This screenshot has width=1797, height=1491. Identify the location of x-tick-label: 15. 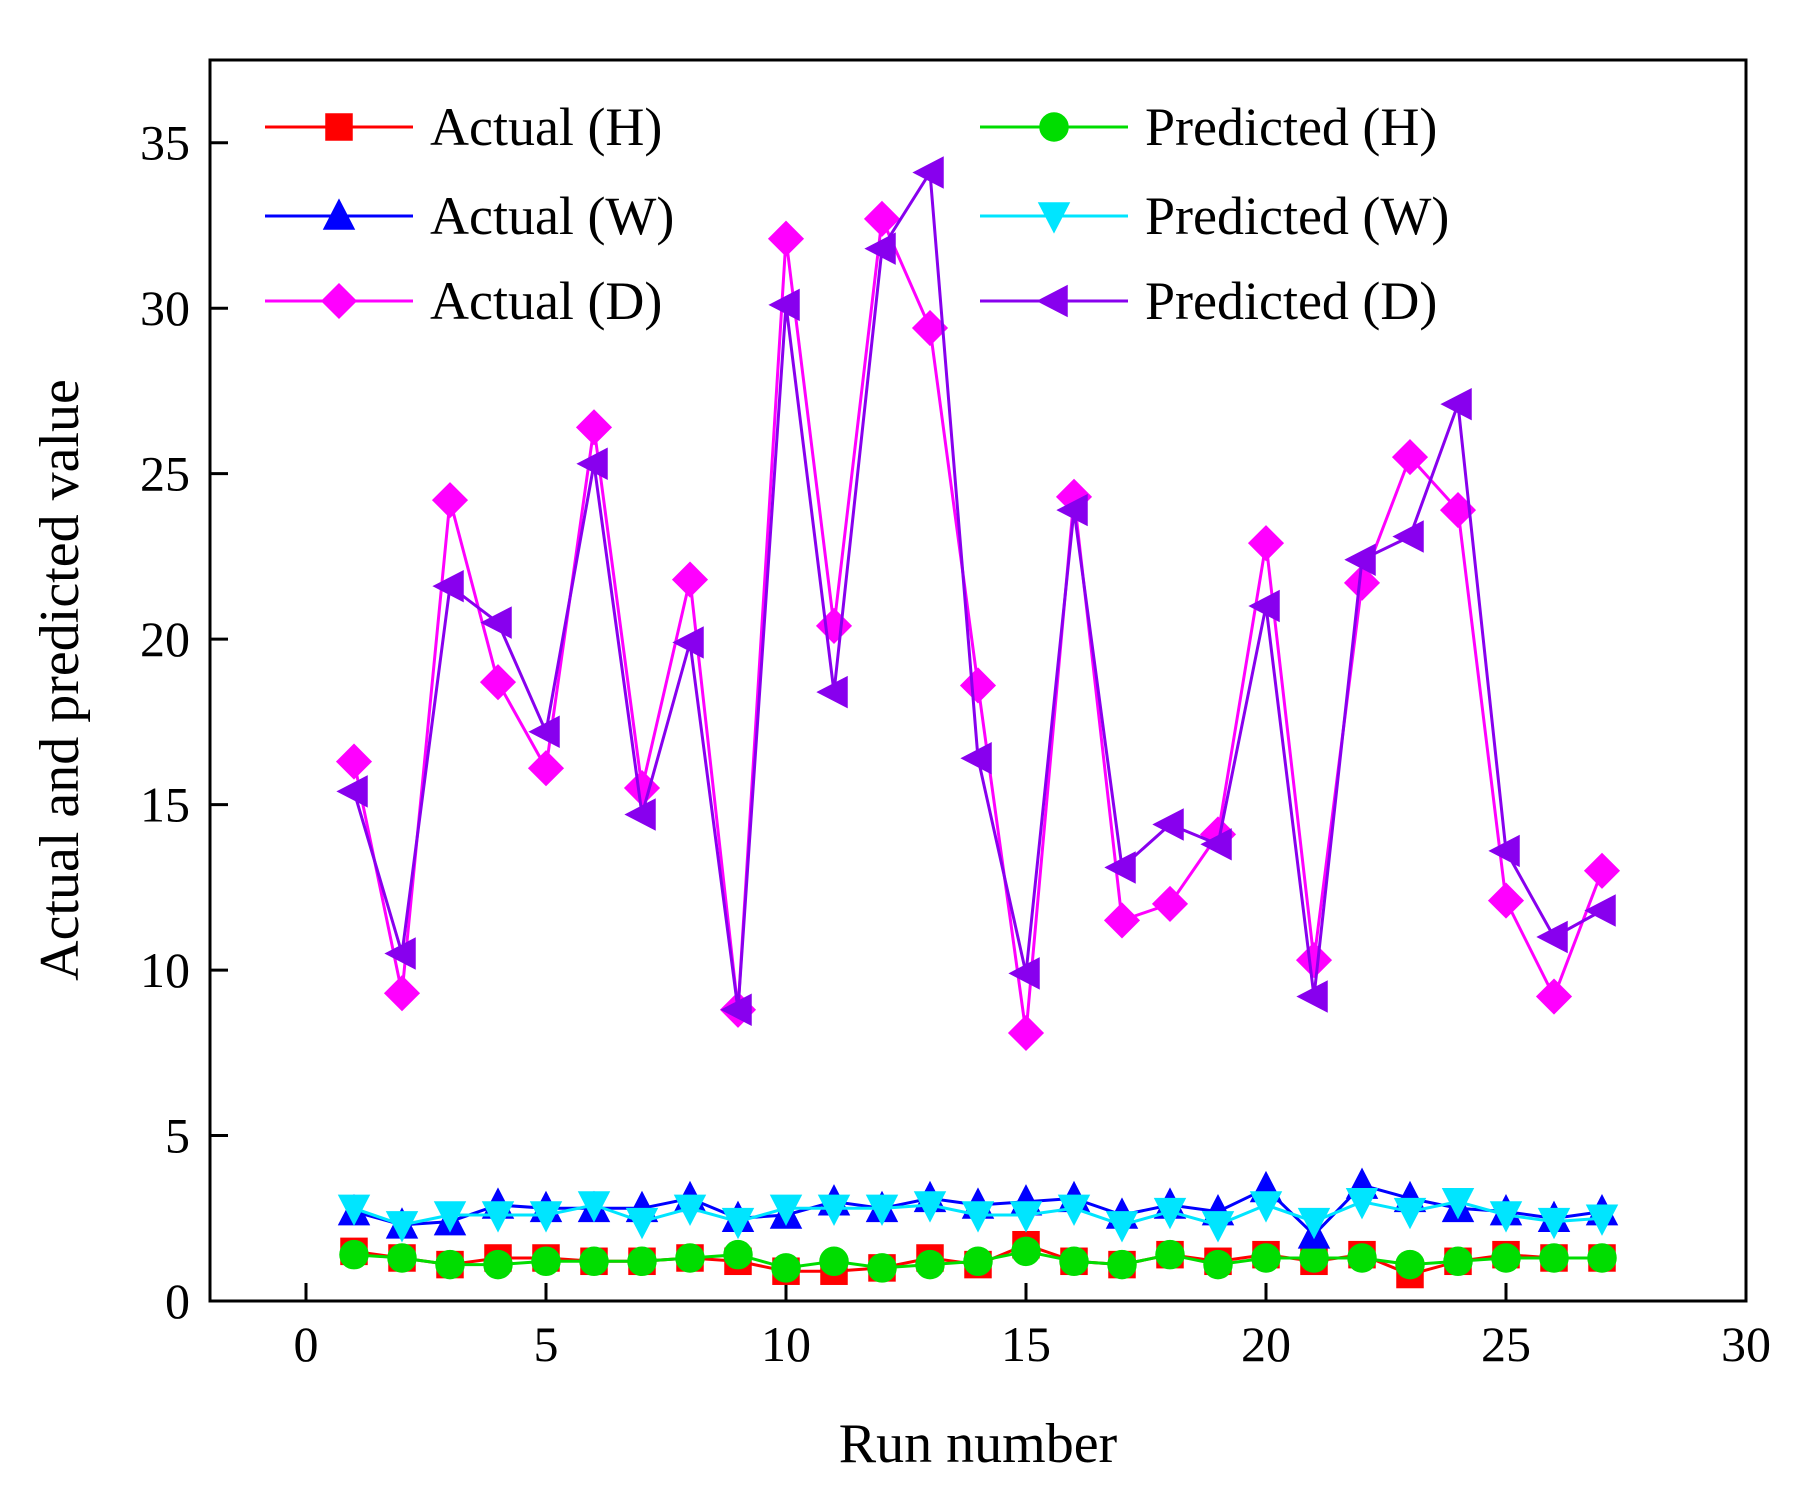
(1026, 1344).